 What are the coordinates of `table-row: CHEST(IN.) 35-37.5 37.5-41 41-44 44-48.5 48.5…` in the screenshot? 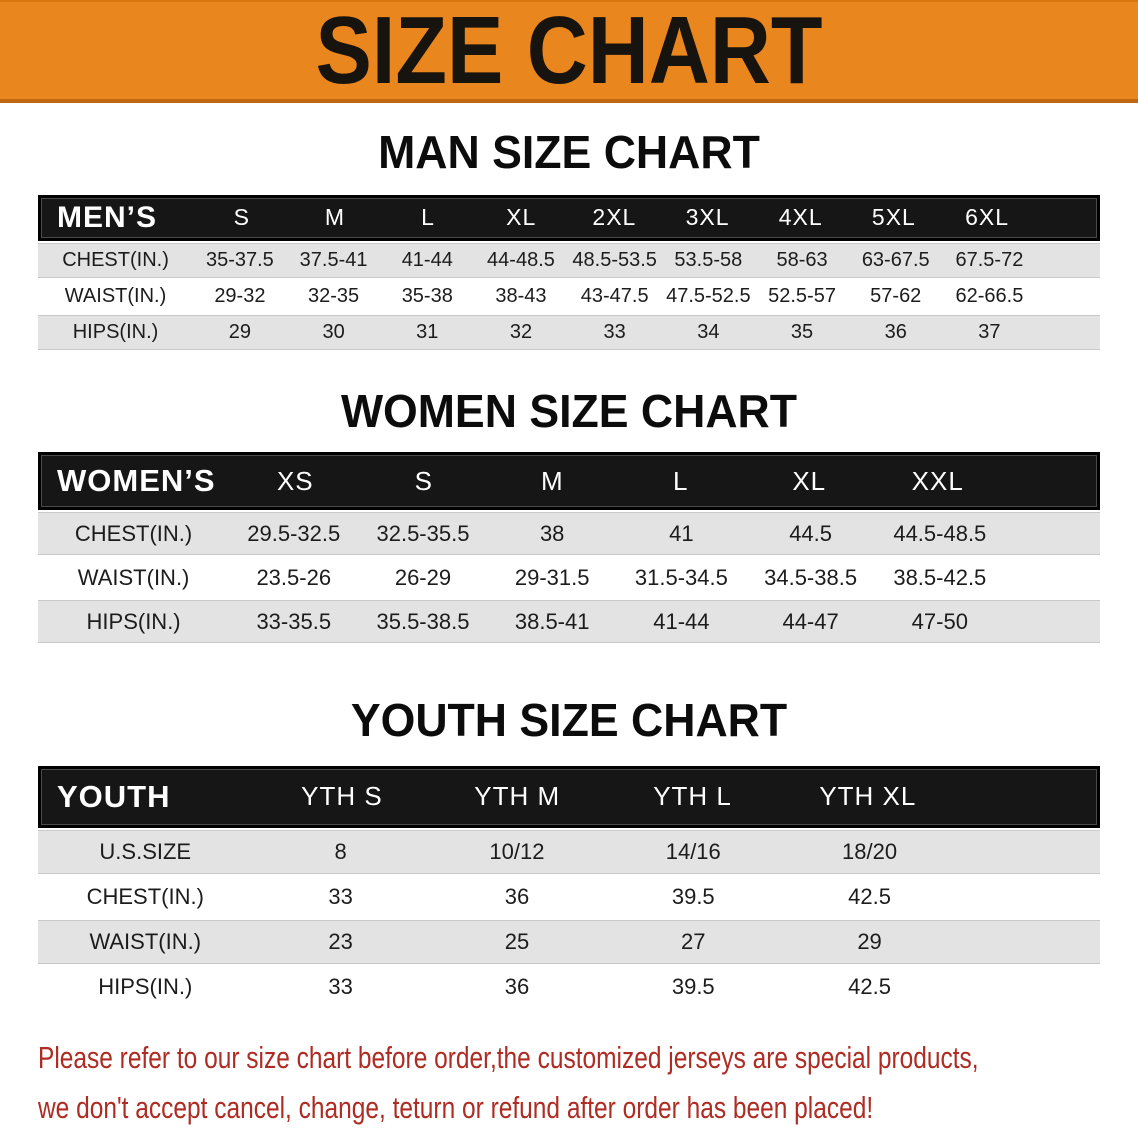 It's located at (569, 260).